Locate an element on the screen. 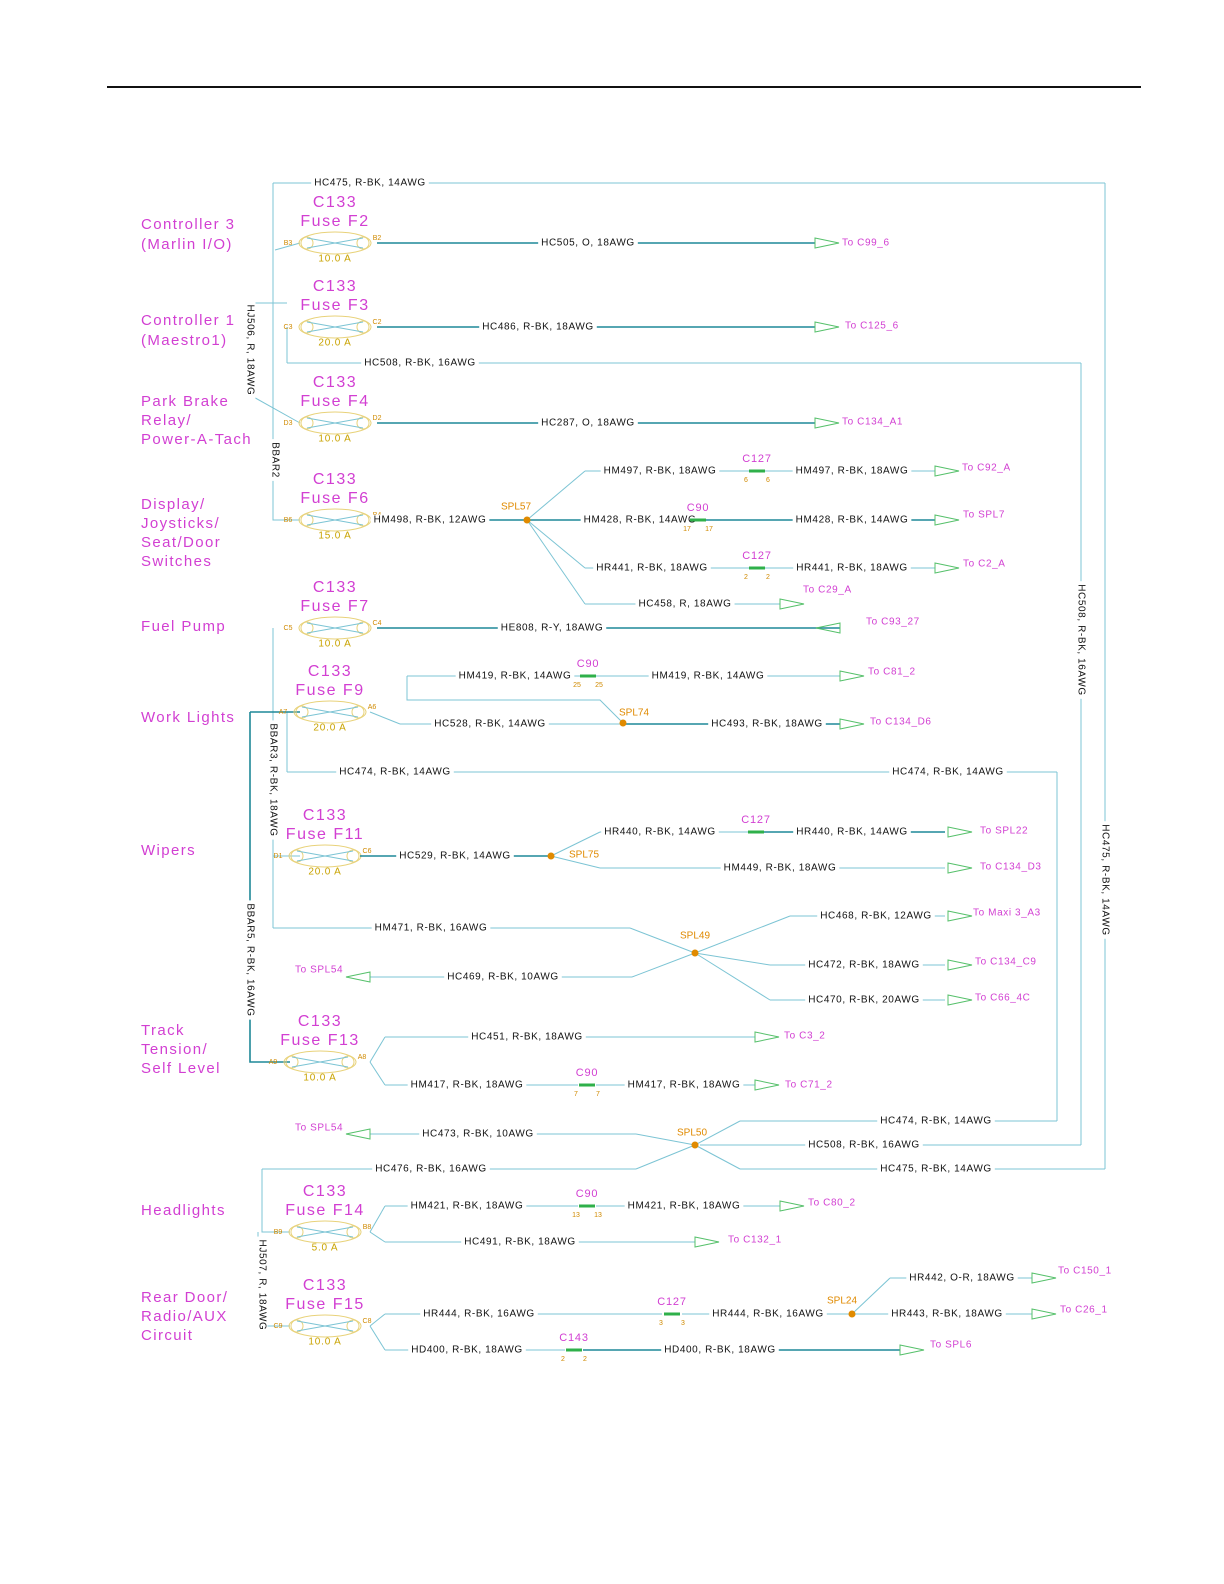 This screenshot has width=1224, height=1584. splice-label: SPL24 is located at coordinates (842, 1301).